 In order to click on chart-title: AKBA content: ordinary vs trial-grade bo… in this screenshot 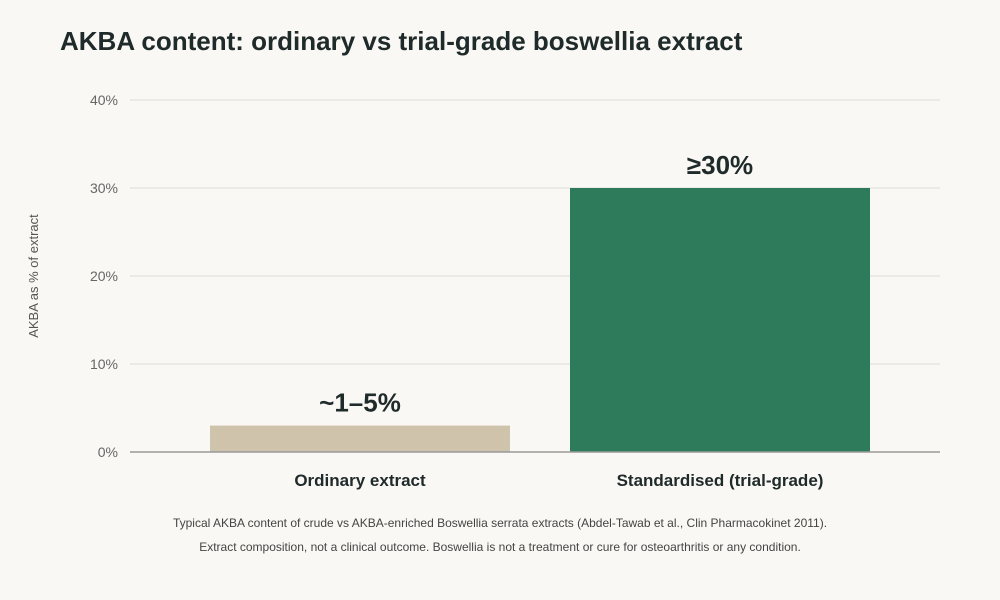, I will do `click(401, 41)`.